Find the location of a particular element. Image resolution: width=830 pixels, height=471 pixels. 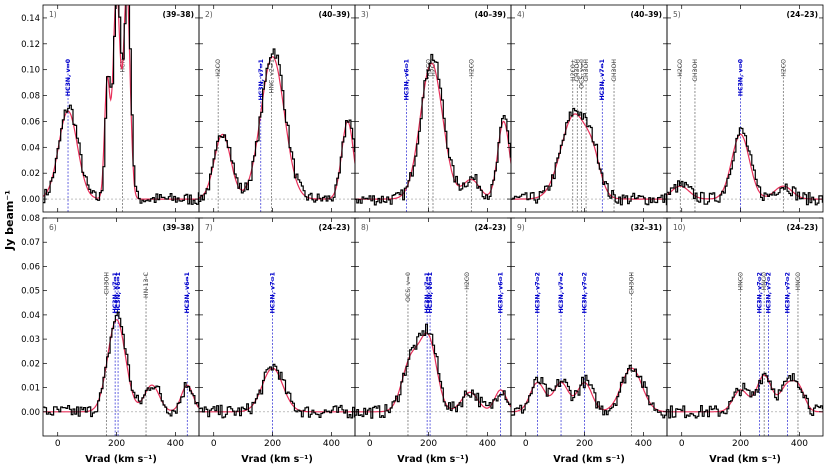

panel-5: H2CO CH3OH HC3N, v=0 H2CO 5) (24–23) is located at coordinates (745, 108).